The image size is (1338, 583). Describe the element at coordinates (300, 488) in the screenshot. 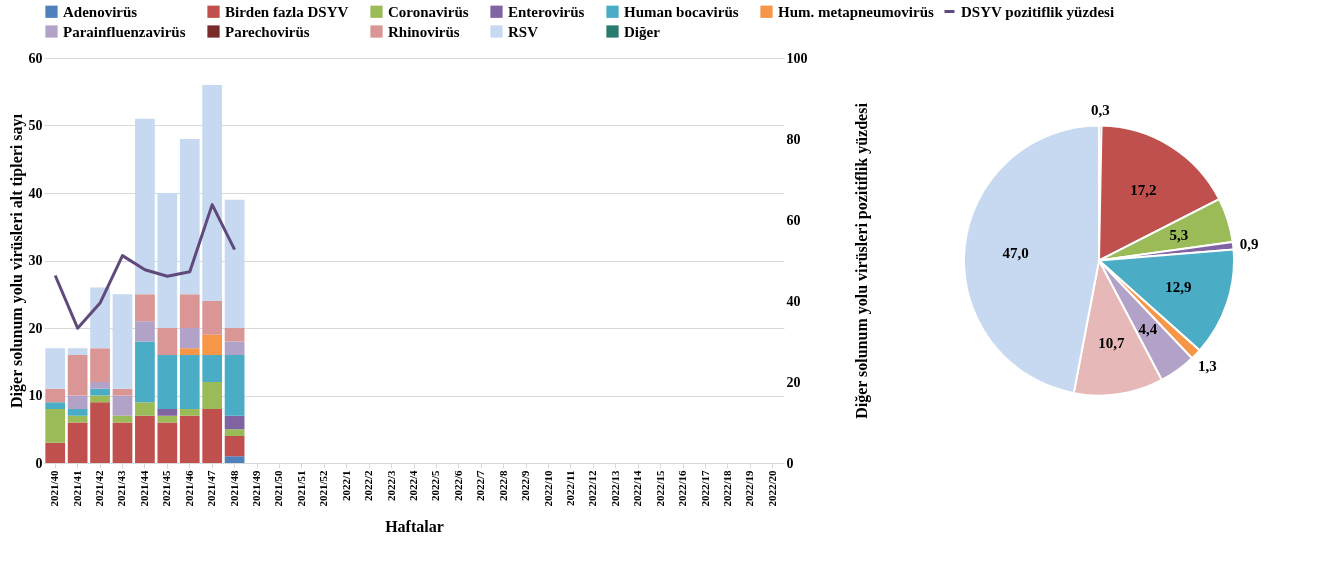

I see `x-tick-label: 2021/51` at that location.